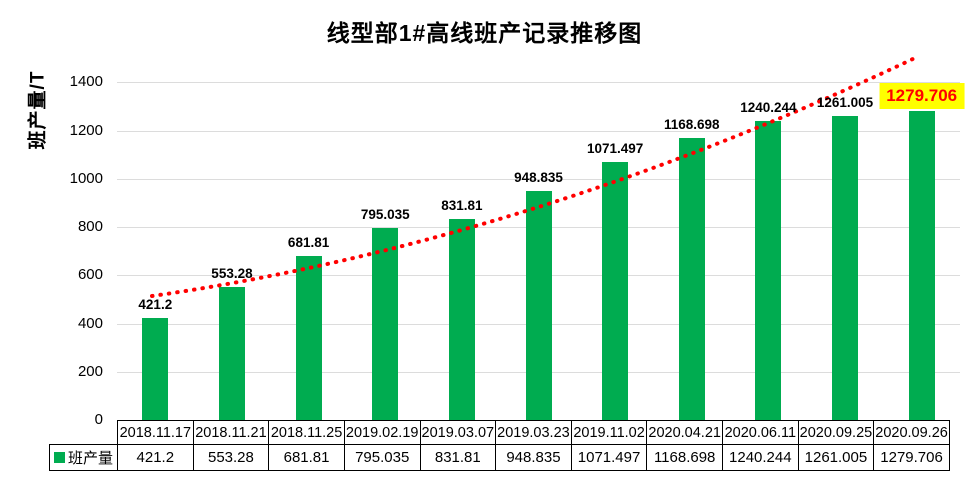  Describe the element at coordinates (836, 432) in the screenshot. I see `date-header-cell: 2020.09.25` at that location.